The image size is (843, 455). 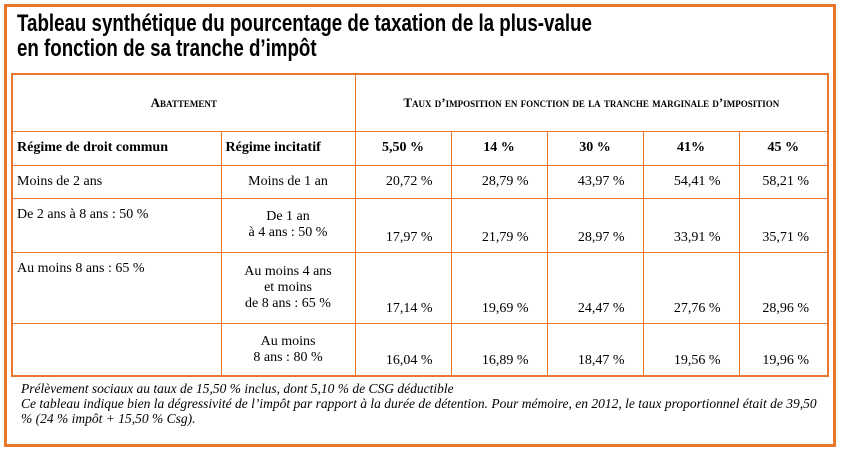 I want to click on cell-value: 28,96 %, so click(x=783, y=288).